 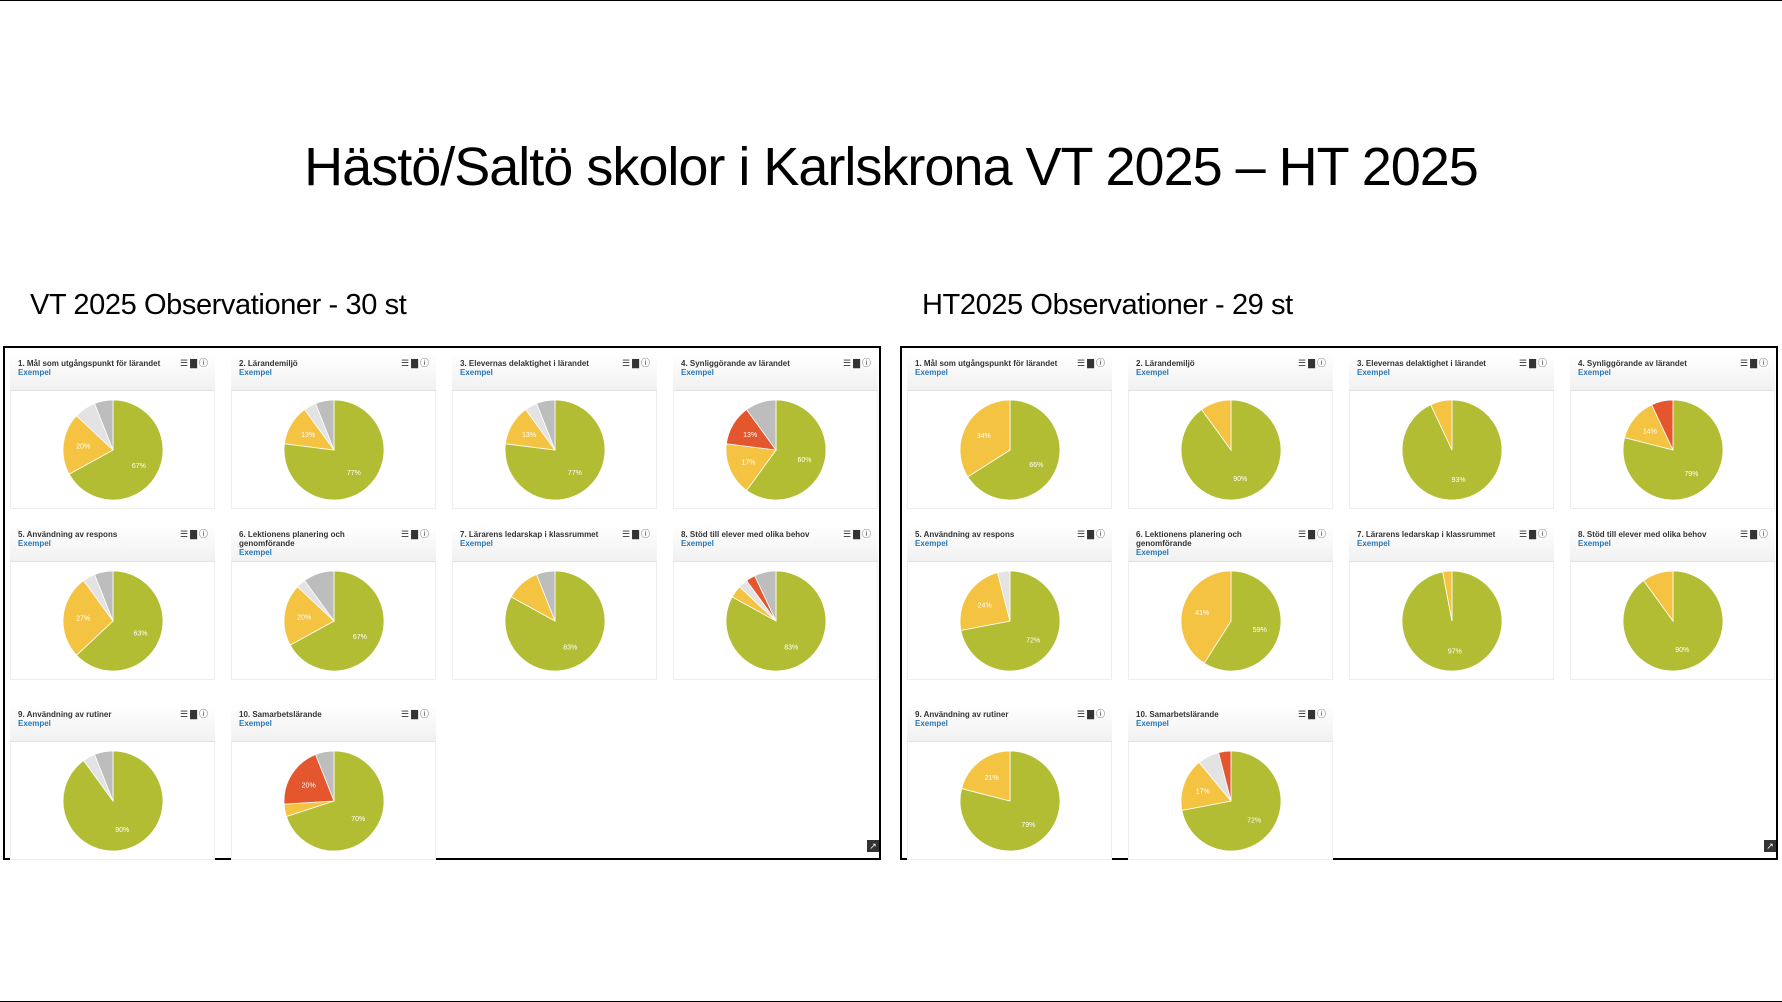 I want to click on pie-slice-grey-light, so click(x=1004, y=596).